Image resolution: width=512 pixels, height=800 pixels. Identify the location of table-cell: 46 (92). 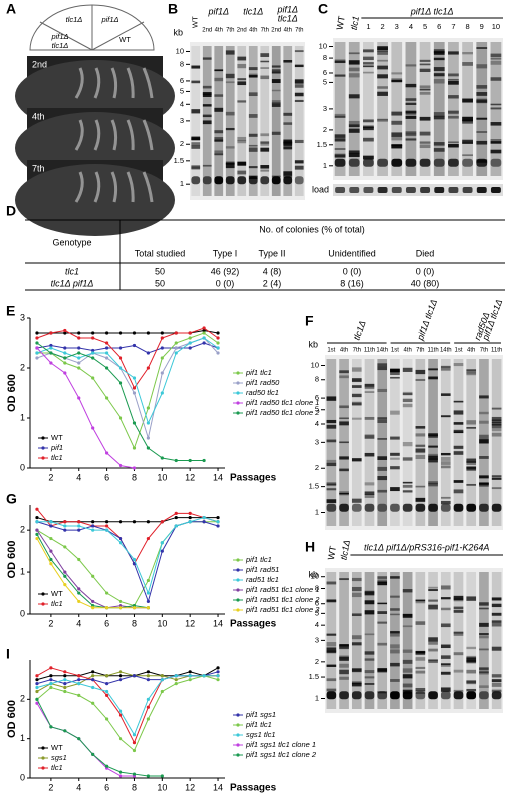
(225, 271).